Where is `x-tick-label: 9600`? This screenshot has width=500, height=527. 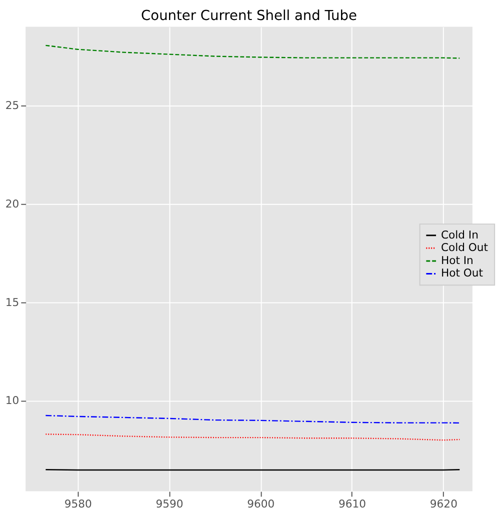
x-tick-label: 9600 is located at coordinates (261, 504).